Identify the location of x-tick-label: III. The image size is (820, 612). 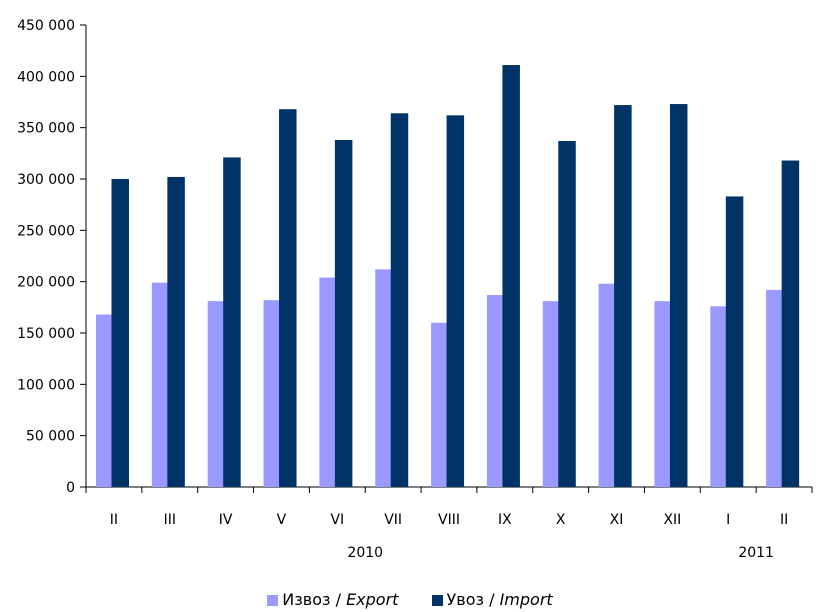
(170, 520).